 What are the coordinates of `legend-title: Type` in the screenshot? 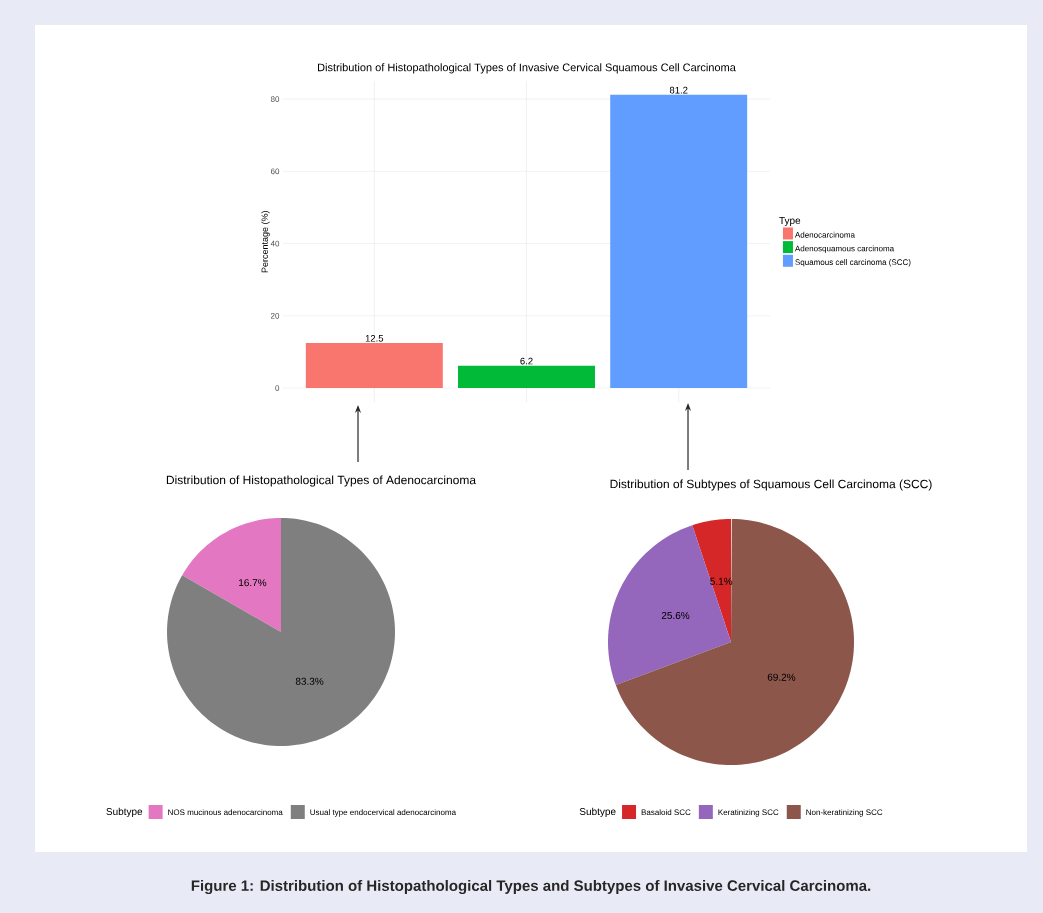 It's located at (790, 222).